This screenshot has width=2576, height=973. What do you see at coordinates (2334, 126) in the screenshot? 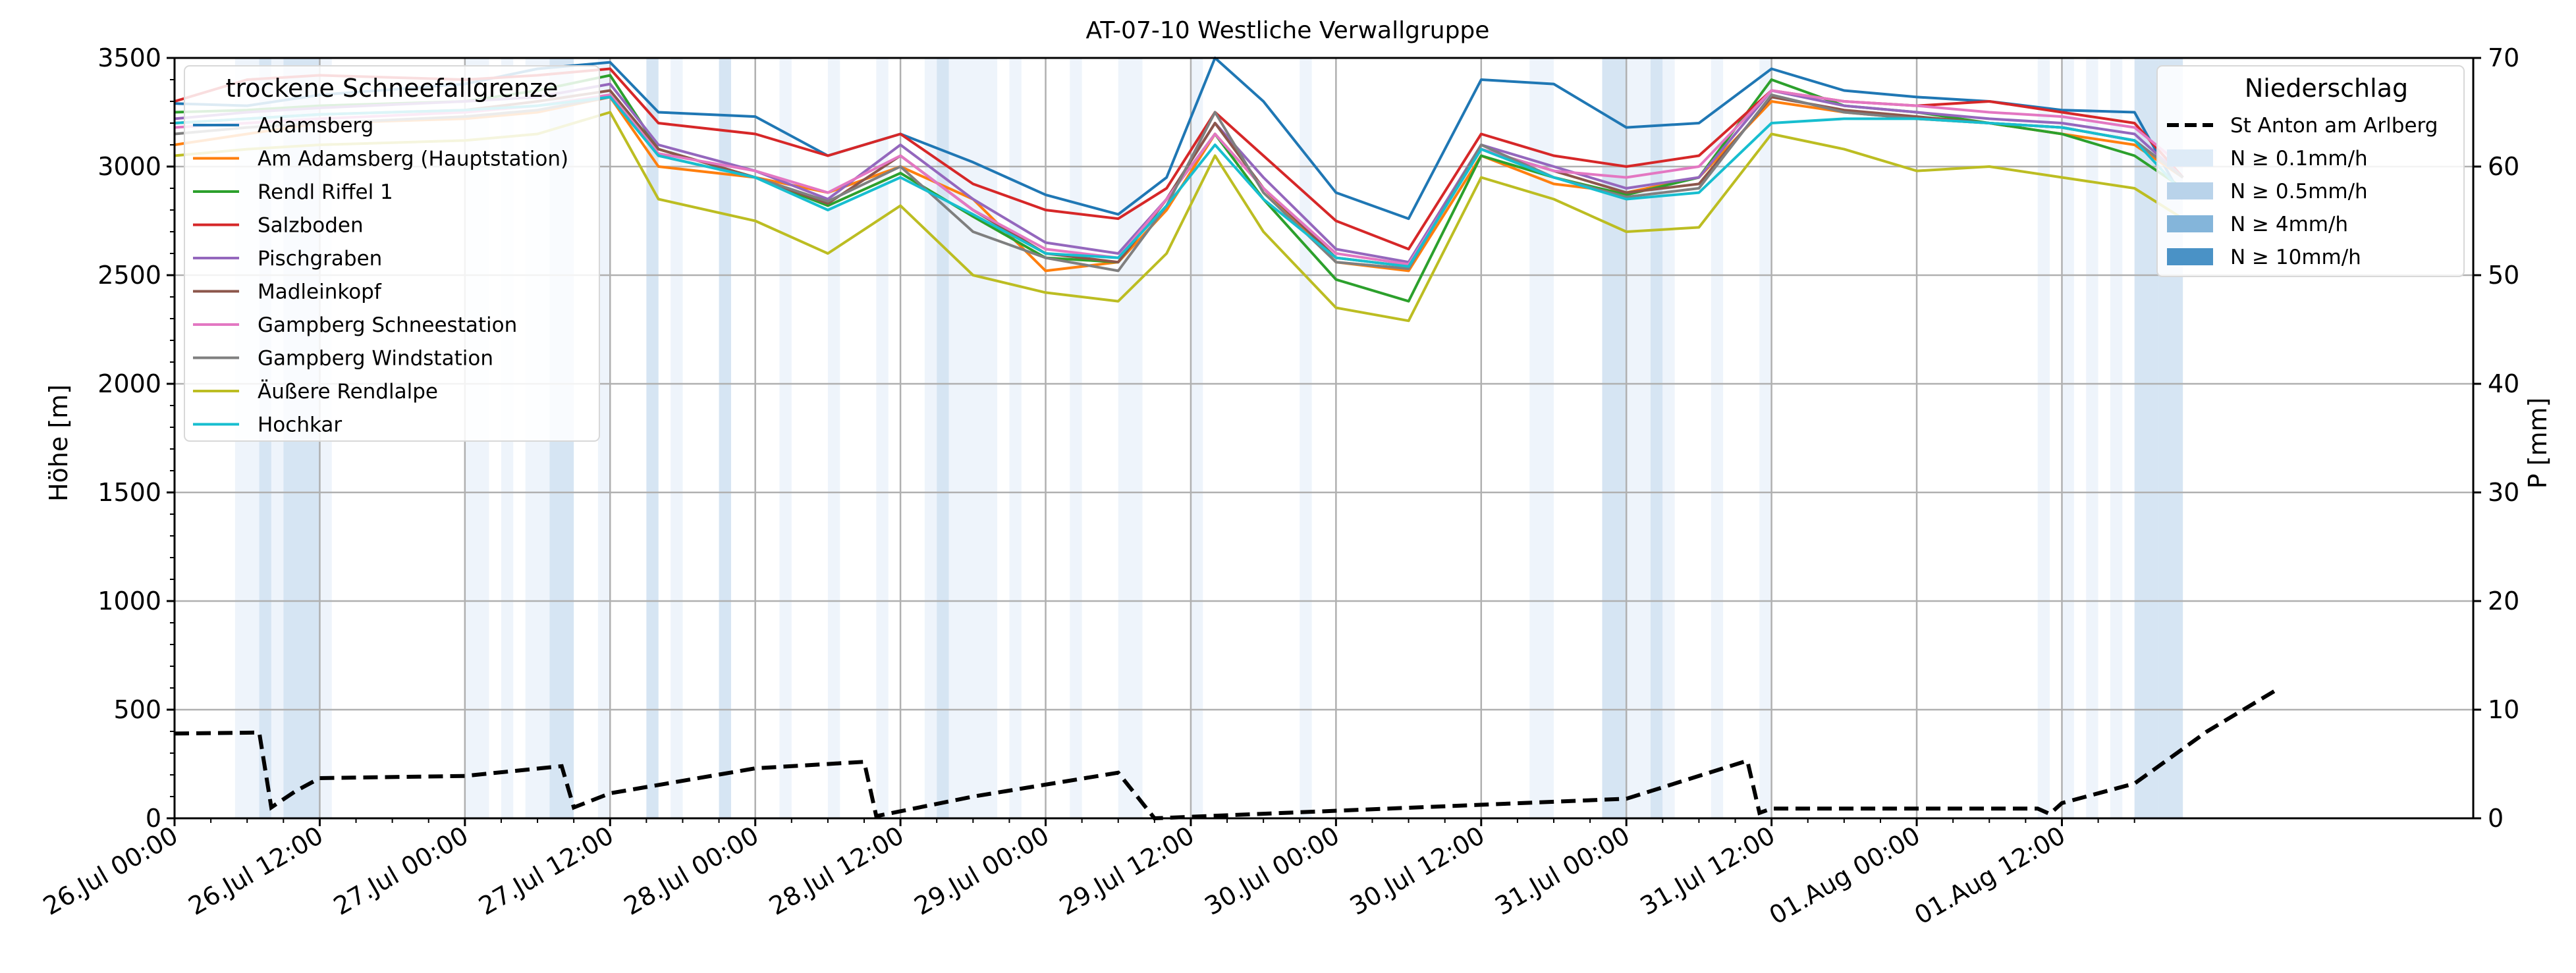
I see `legend-item: St Anton am Arlberg` at bounding box center [2334, 126].